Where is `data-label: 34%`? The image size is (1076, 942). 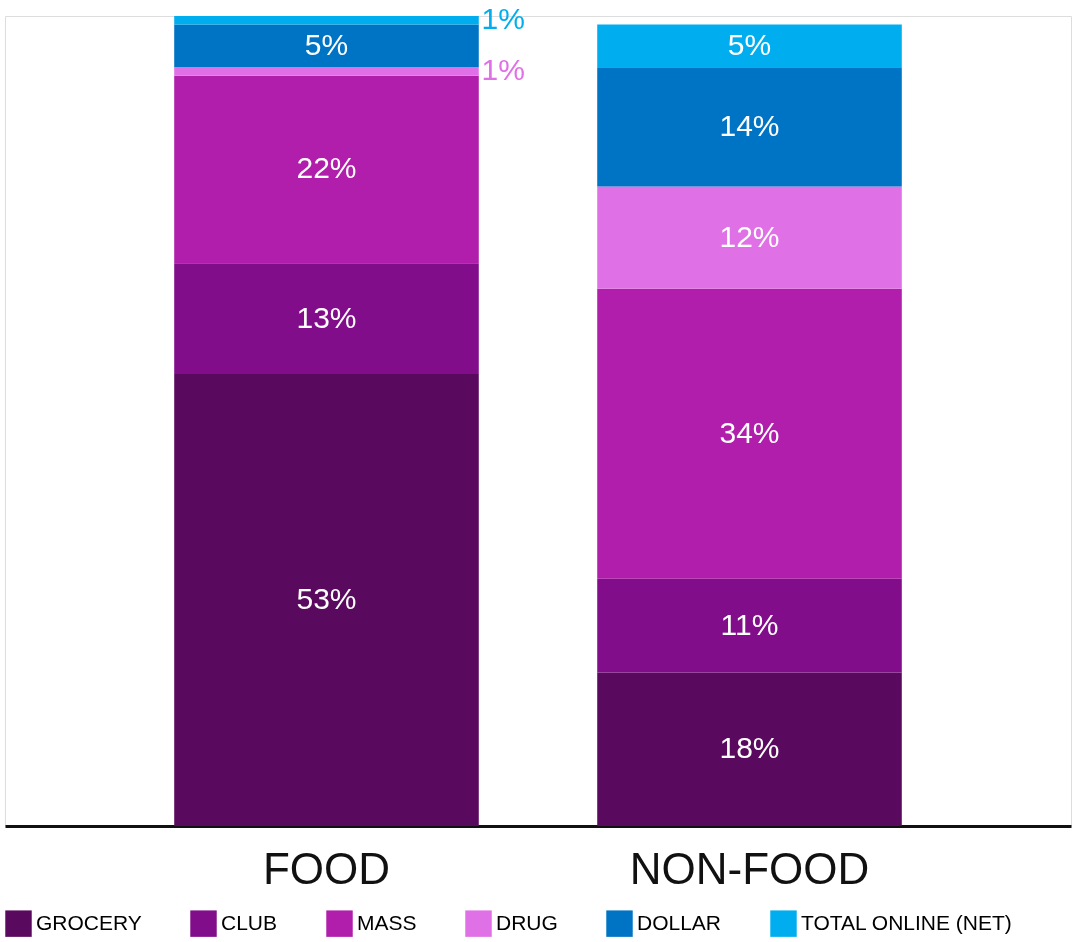
data-label: 34% is located at coordinates (749, 432).